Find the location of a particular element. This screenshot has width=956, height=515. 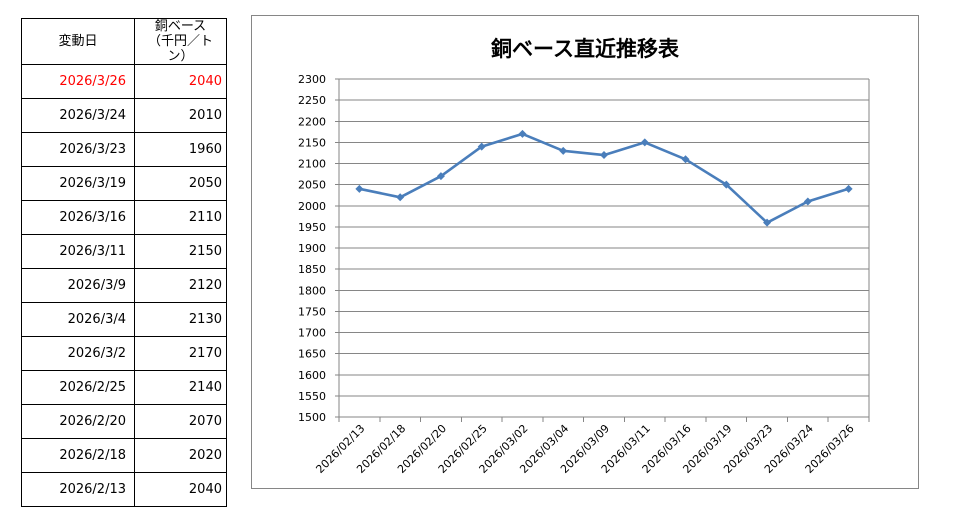

y-tick-label: 1650 is located at coordinates (312, 354).